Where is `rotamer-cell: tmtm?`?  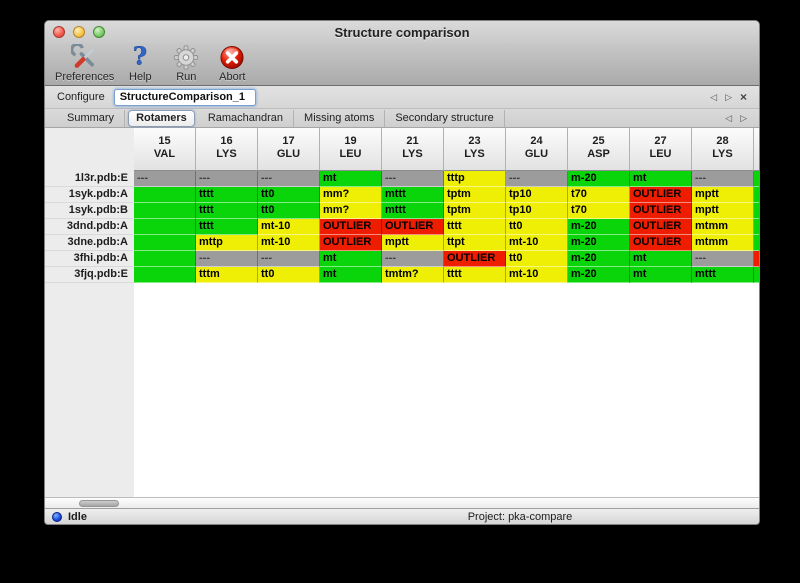
rotamer-cell: tmtm? is located at coordinates (413, 275).